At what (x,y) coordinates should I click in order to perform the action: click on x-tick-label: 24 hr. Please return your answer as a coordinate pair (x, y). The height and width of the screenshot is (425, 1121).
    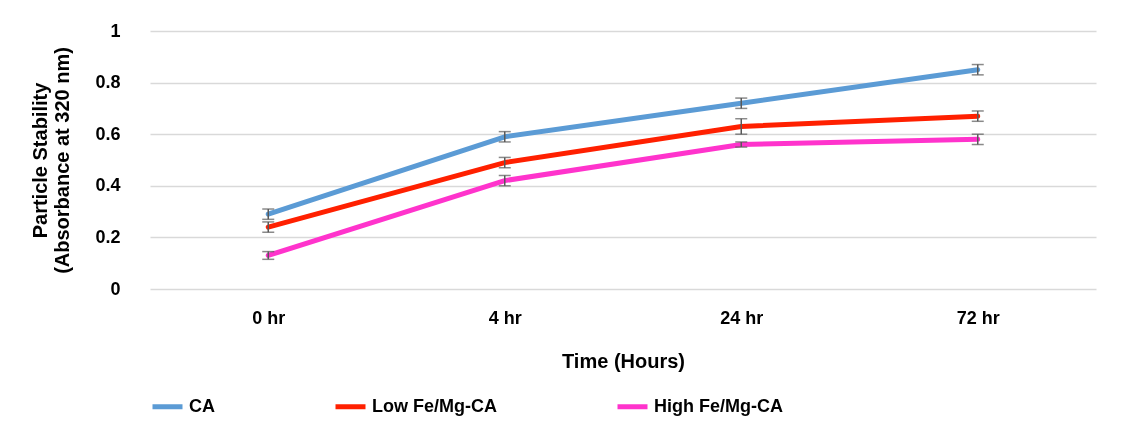
    Looking at the image, I should click on (742, 317).